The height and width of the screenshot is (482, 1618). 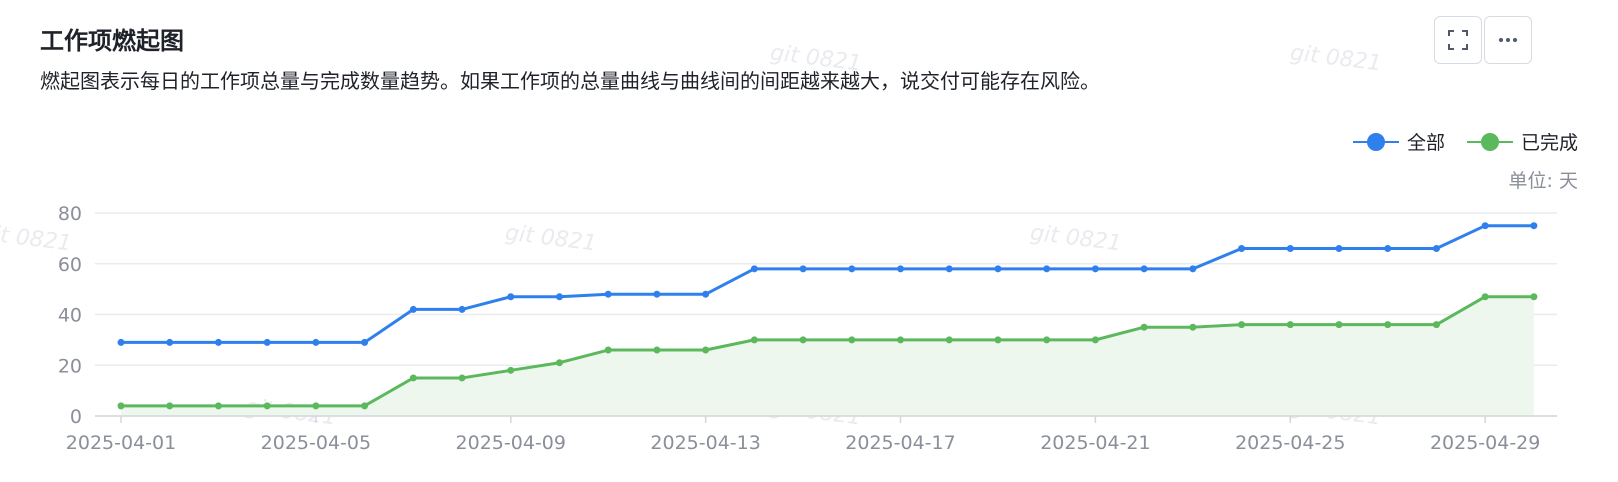 What do you see at coordinates (1485, 443) in the screenshot?
I see `x-tick-label: 2025-04-29` at bounding box center [1485, 443].